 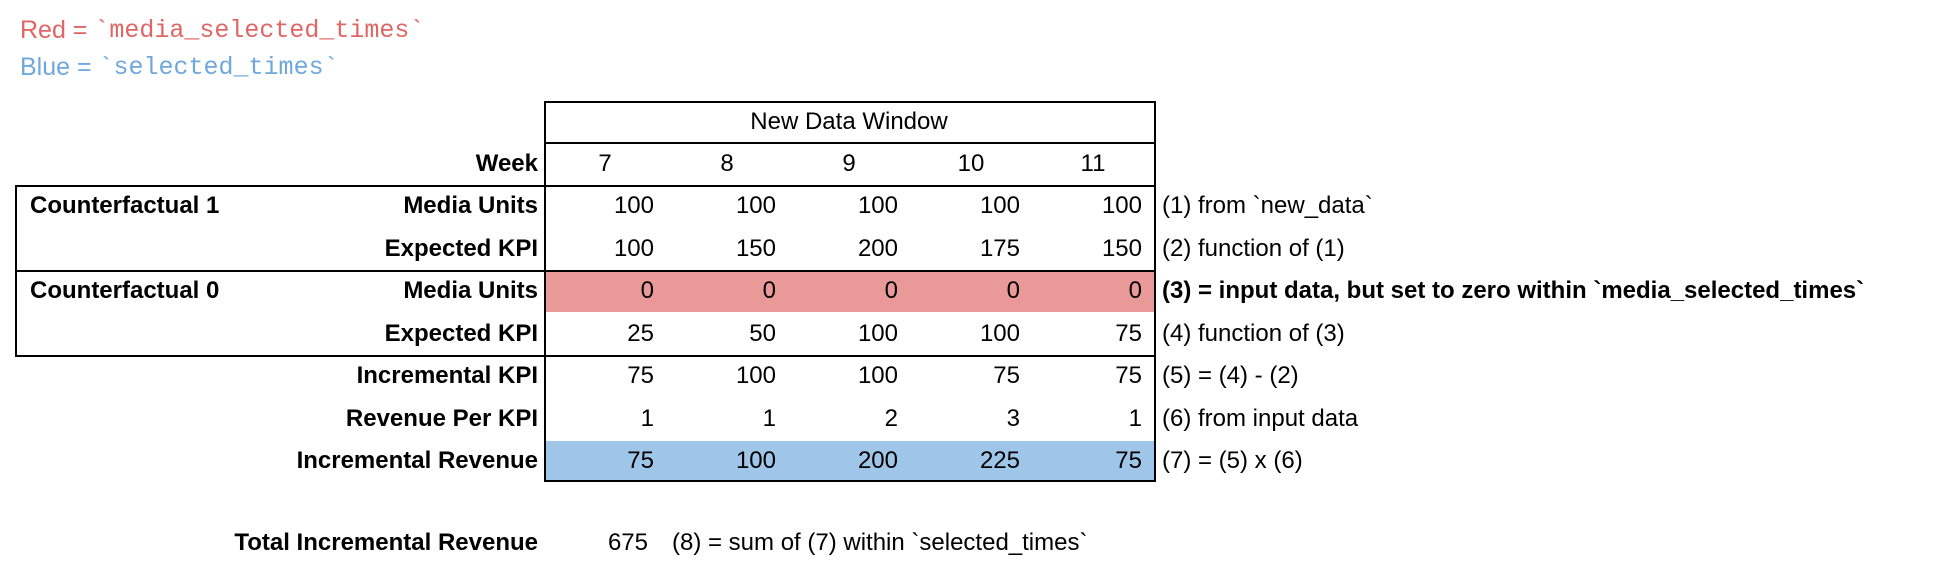 What do you see at coordinates (627, 542) in the screenshot?
I see `total-value: 675` at bounding box center [627, 542].